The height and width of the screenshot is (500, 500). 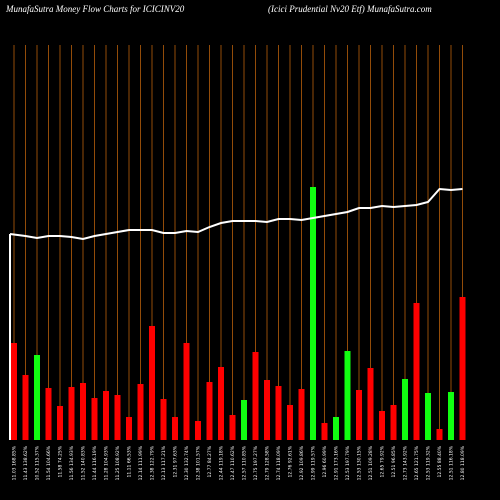 I want to click on x-tick-label: 12.13 117.21%, so click(x=164, y=462).